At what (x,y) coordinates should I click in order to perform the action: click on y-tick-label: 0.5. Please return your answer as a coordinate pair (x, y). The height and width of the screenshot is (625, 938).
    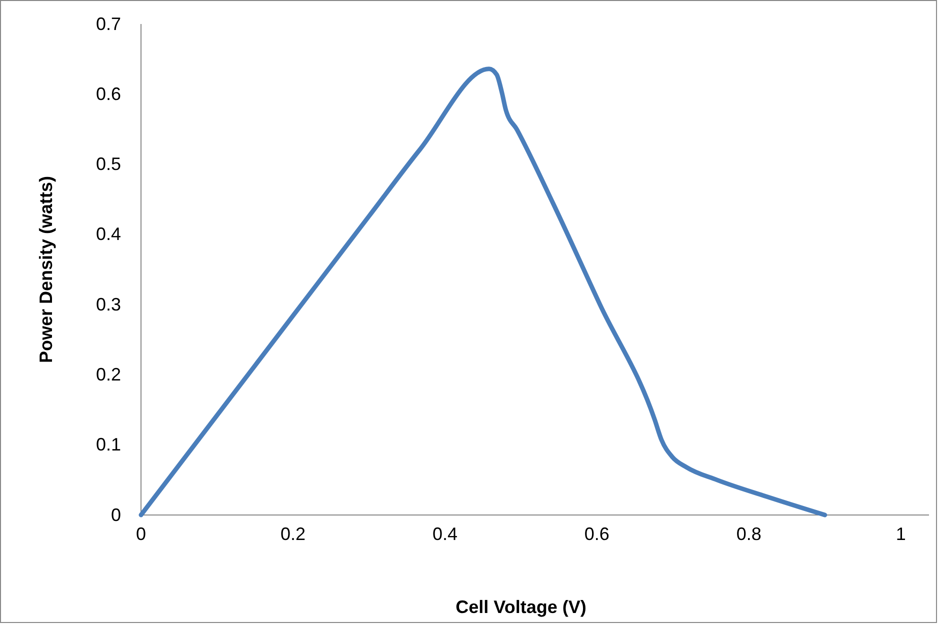
    Looking at the image, I should click on (108, 164).